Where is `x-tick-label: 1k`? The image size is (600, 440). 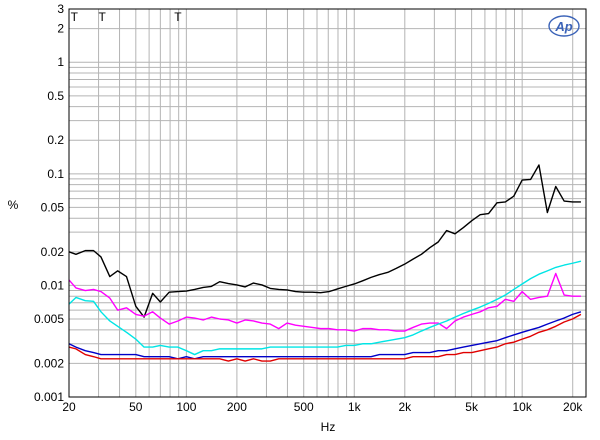
x-tick-label: 1k is located at coordinates (355, 407).